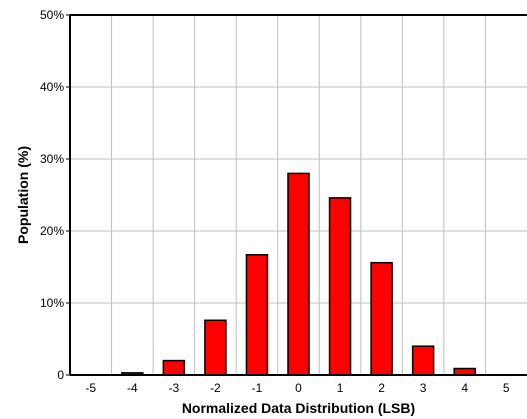  I want to click on x-tick-label: 1, so click(340, 388).